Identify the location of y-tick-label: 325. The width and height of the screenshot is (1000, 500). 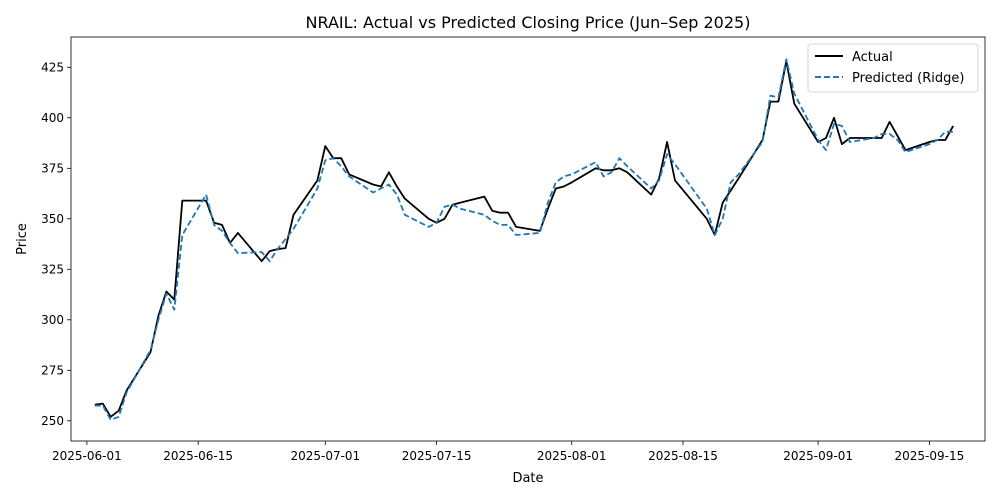
(52, 269).